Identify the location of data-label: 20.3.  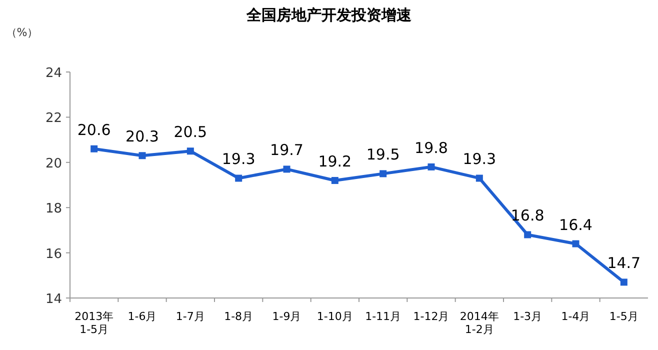
(142, 137).